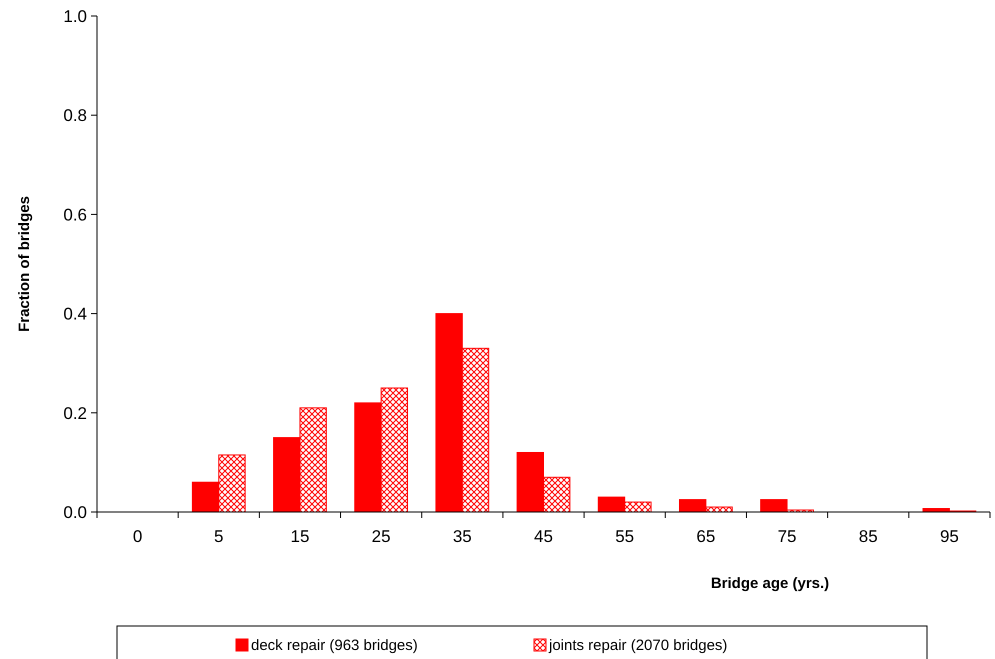  What do you see at coordinates (770, 583) in the screenshot?
I see `x-axis-title: Bridge age (yrs.)` at bounding box center [770, 583].